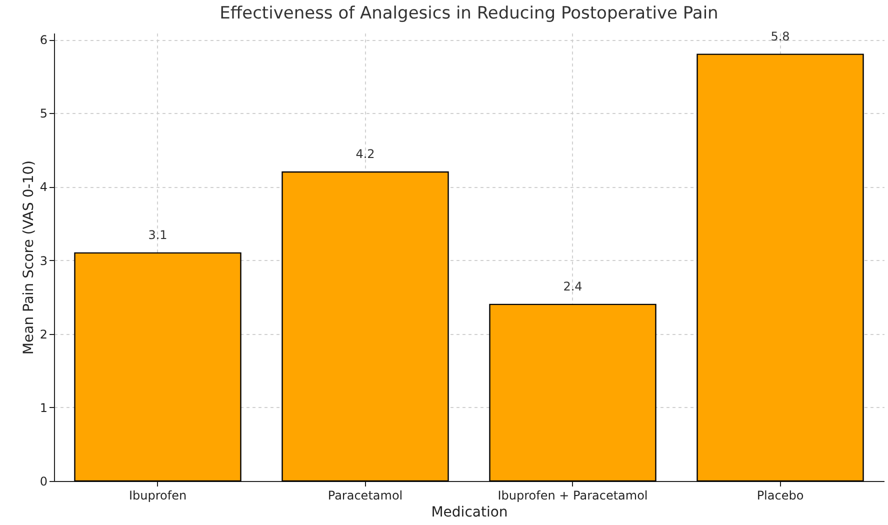 Image resolution: width=888 pixels, height=525 pixels. I want to click on y-tick-label: 1, so click(44, 407).